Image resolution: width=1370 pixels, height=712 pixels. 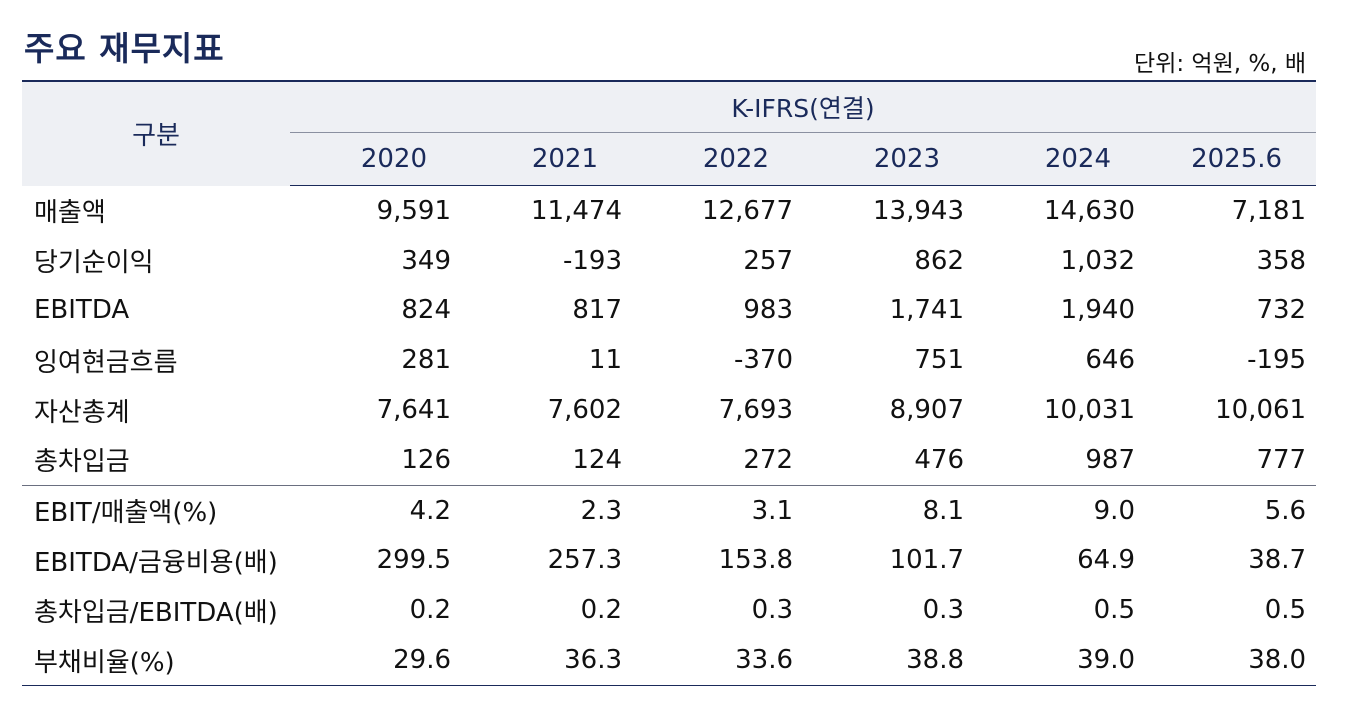 What do you see at coordinates (597, 459) in the screenshot?
I see `cell-value: 124` at bounding box center [597, 459].